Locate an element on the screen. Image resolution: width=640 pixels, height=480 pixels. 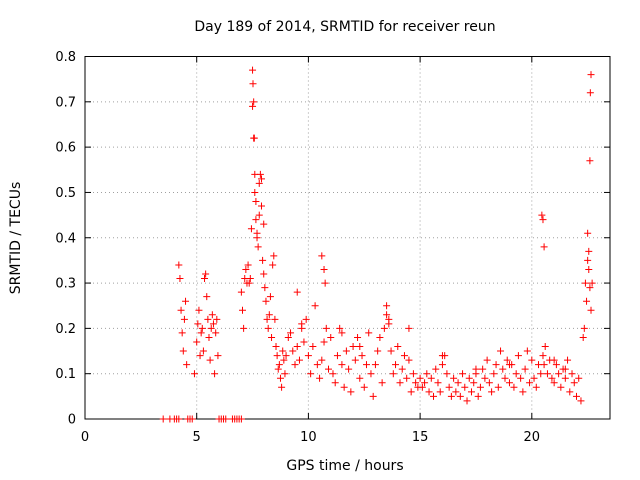
x-axis-label: GPS time / hours is located at coordinates (344, 466).